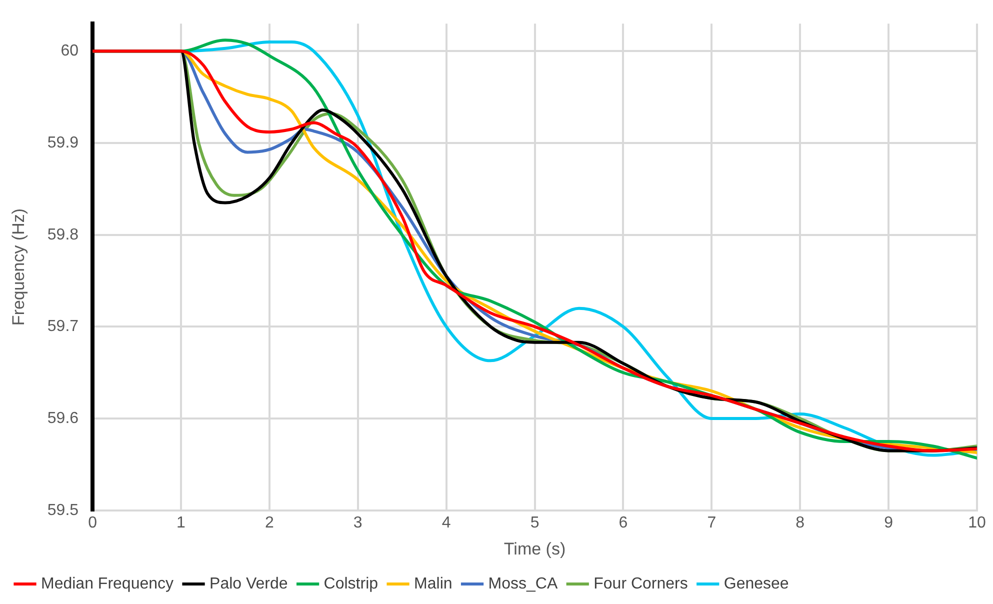 This screenshot has height=604, width=993. What do you see at coordinates (623, 523) in the screenshot?
I see `x-tick-label: 6` at bounding box center [623, 523].